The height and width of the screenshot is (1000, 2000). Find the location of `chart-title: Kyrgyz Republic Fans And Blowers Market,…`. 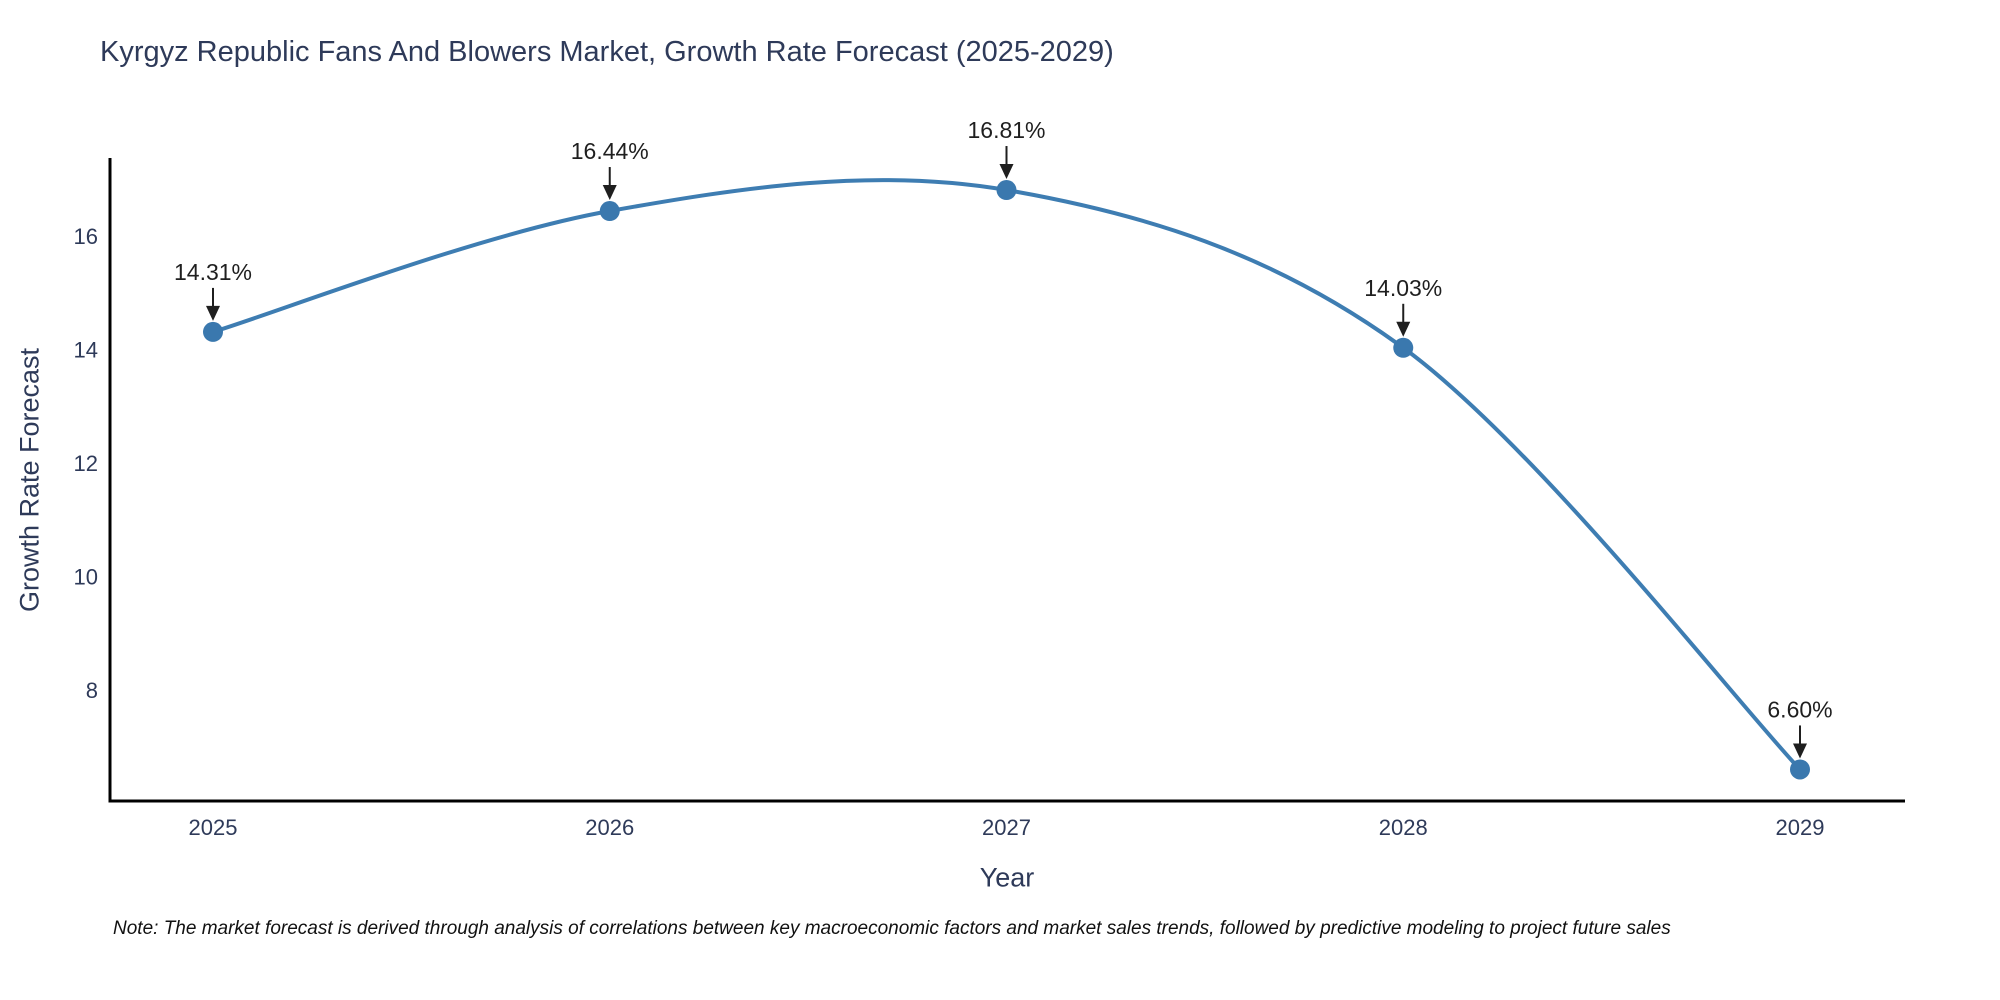

chart-title: Kyrgyz Republic Fans And Blowers Market,… is located at coordinates (607, 52).